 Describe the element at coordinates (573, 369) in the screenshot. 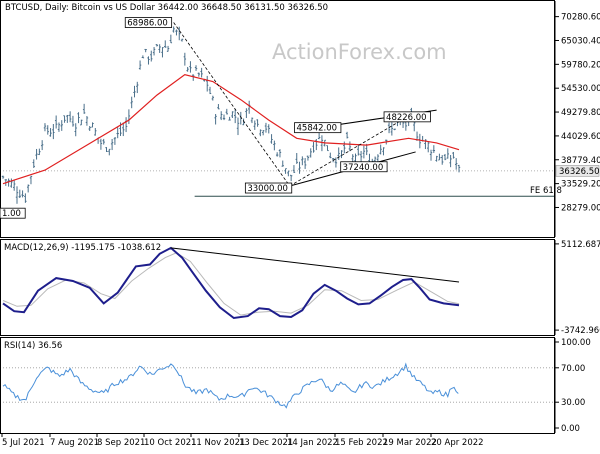

I see `rsi-tick-label: 70.00` at that location.